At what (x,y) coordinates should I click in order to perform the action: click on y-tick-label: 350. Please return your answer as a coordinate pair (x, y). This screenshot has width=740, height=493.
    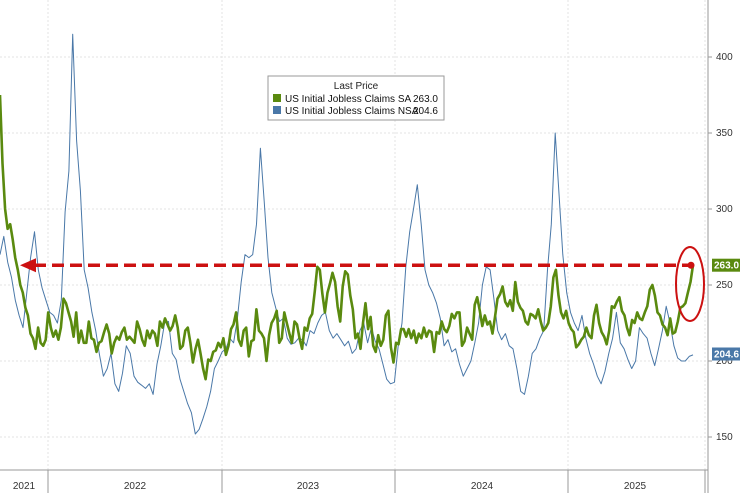
    Looking at the image, I should click on (724, 133).